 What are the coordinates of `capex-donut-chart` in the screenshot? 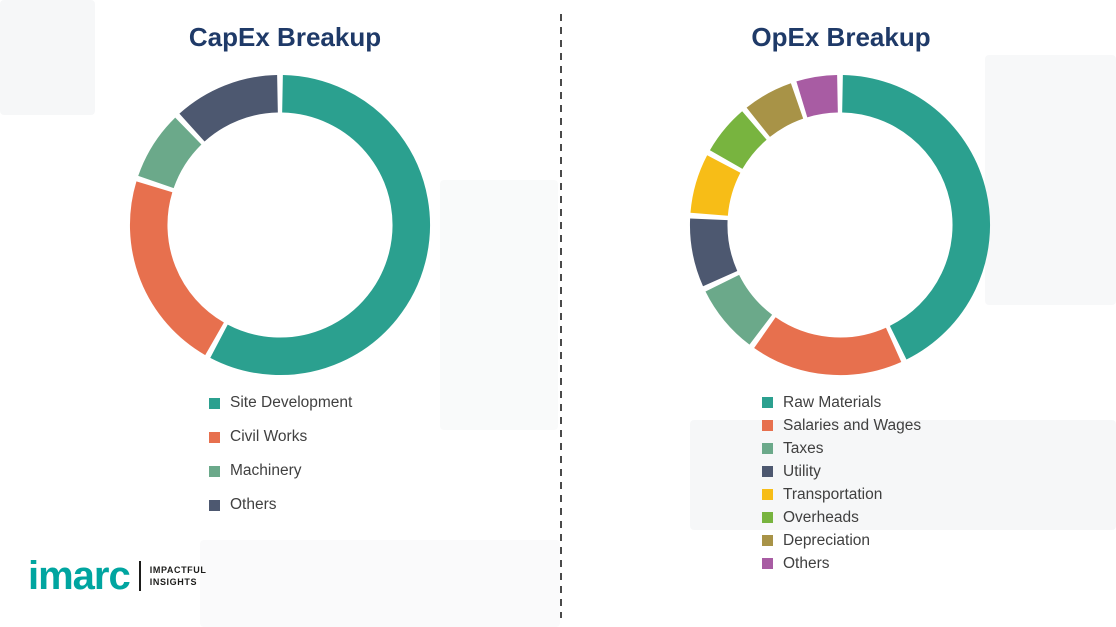 It's located at (279, 225).